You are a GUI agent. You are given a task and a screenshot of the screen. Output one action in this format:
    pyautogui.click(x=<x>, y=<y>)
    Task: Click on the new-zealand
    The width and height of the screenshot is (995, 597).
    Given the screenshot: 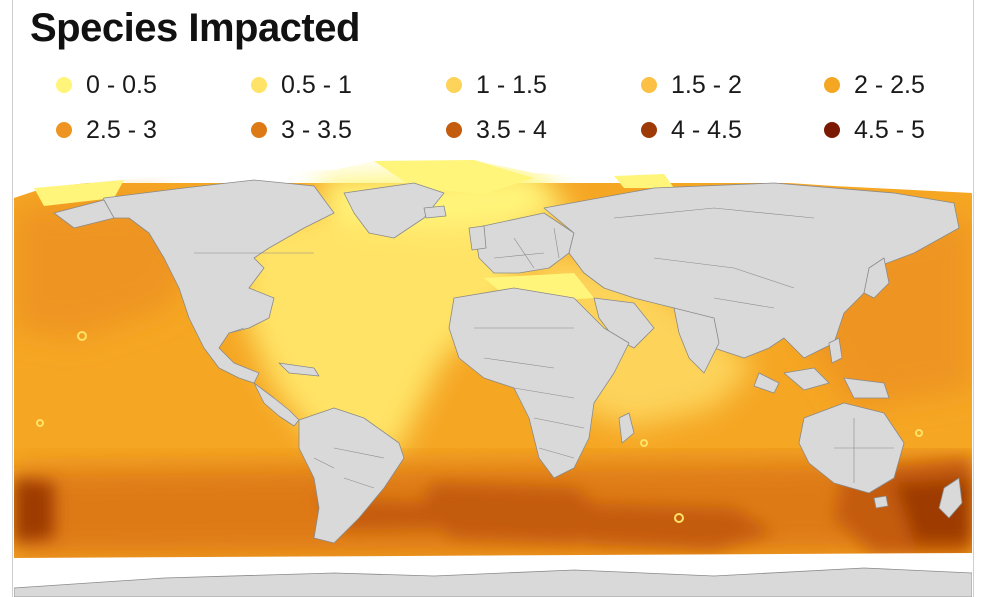 What is the action you would take?
    pyautogui.click(x=950, y=498)
    